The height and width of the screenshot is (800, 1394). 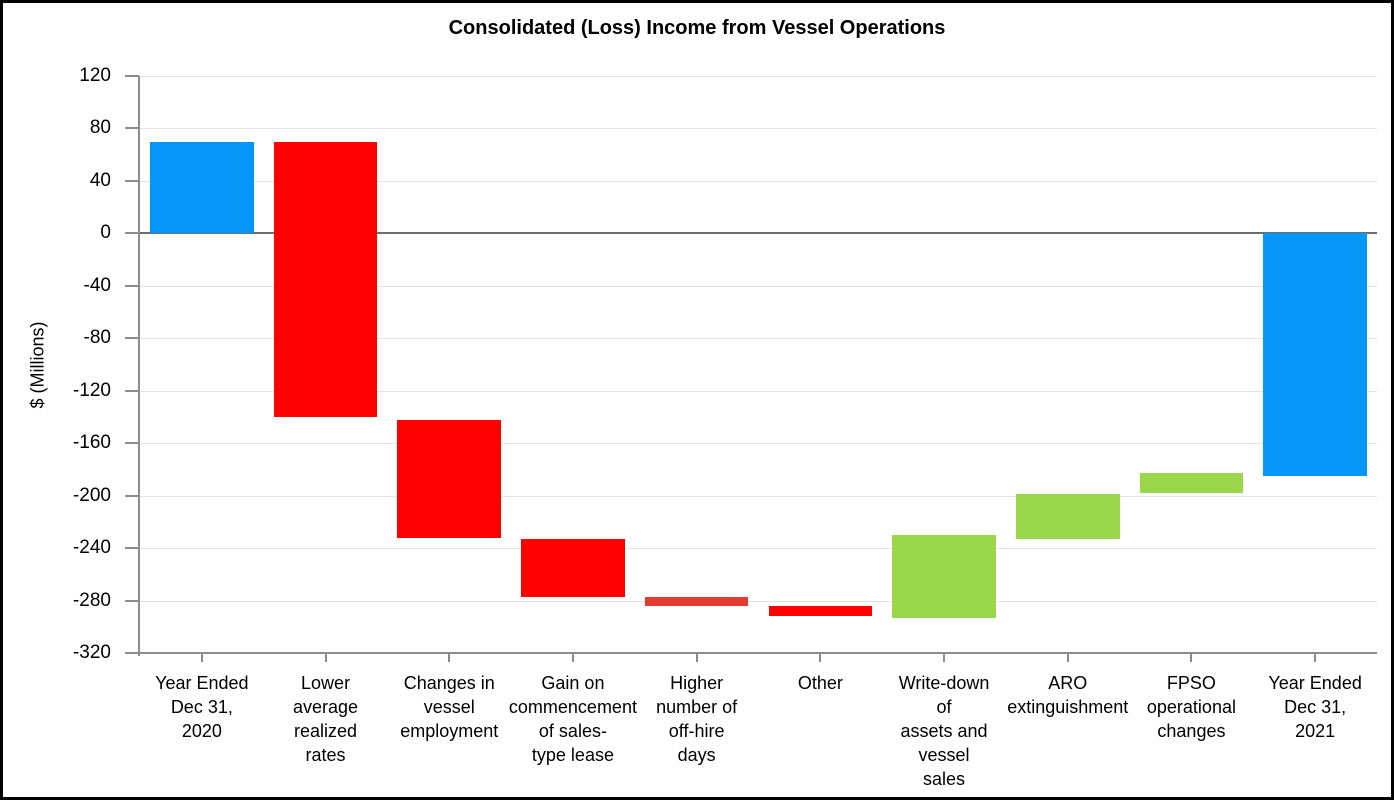 What do you see at coordinates (325, 279) in the screenshot?
I see `bar-lower-average-realized-rates` at bounding box center [325, 279].